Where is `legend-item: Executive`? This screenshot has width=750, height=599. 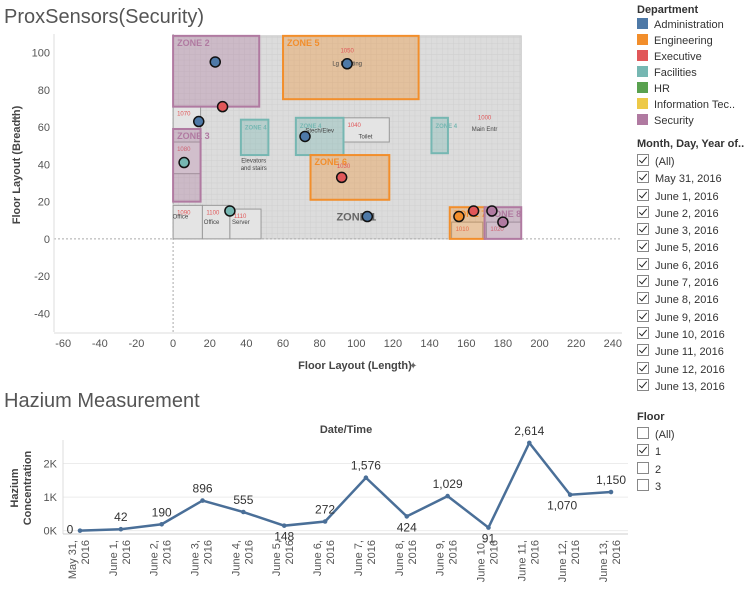 legend-item: Executive is located at coordinates (693, 57).